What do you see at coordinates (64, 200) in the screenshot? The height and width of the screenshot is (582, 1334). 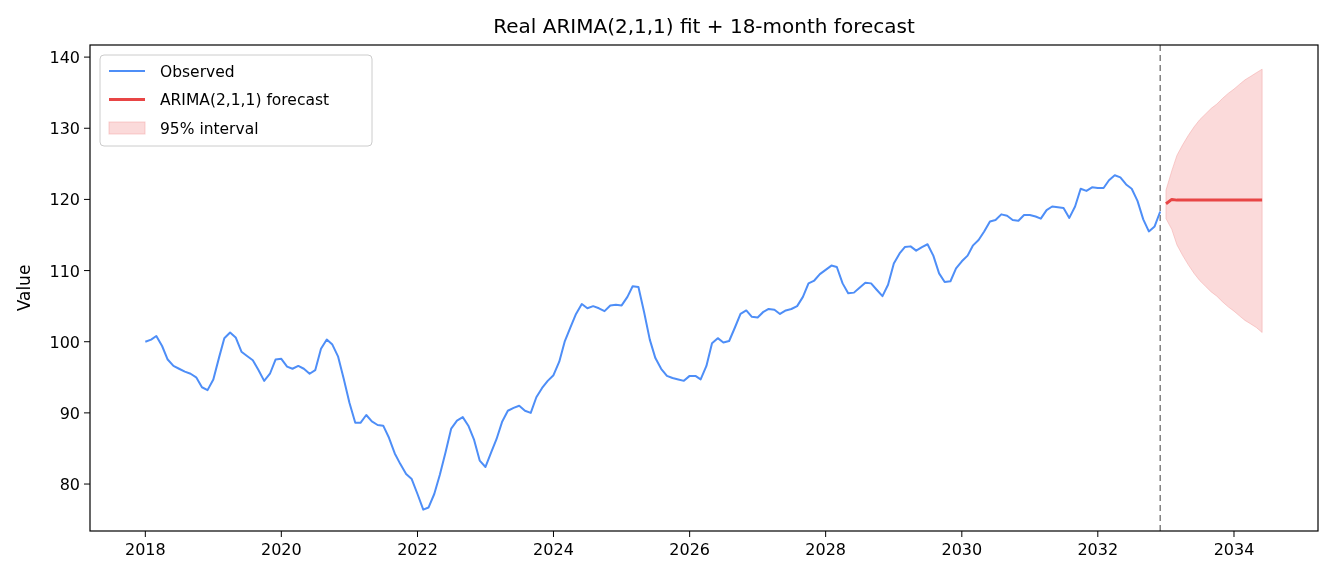 I see `y-tick-label: 120` at bounding box center [64, 200].